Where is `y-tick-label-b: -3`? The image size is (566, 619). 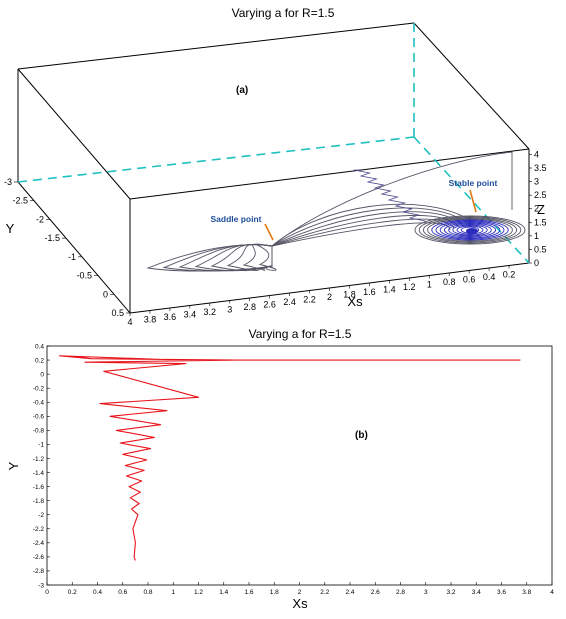 y-tick-label-b: -3 is located at coordinates (41, 585).